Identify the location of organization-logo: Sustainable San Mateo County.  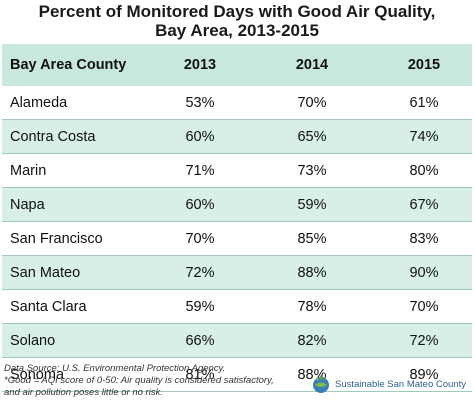
(388, 384).